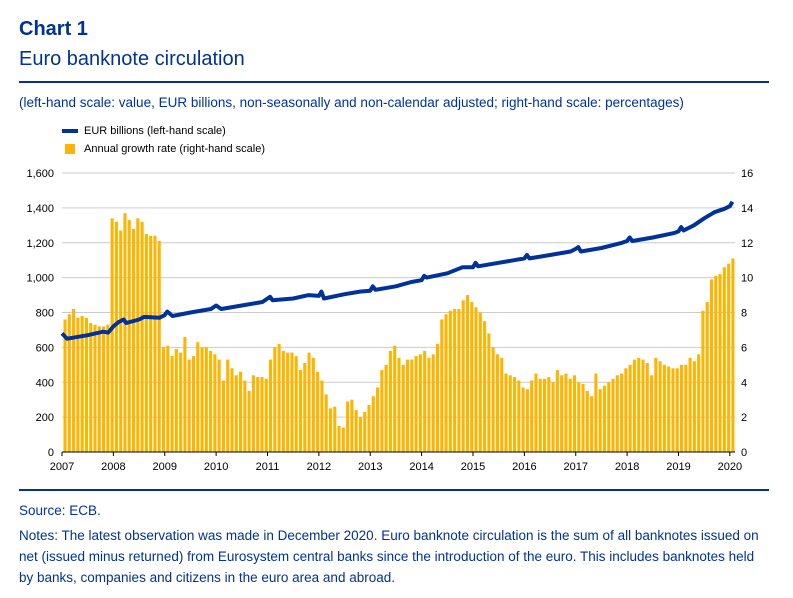 The height and width of the screenshot is (598, 793). Describe the element at coordinates (747, 209) in the screenshot. I see `y-right-tick-label: 14` at that location.